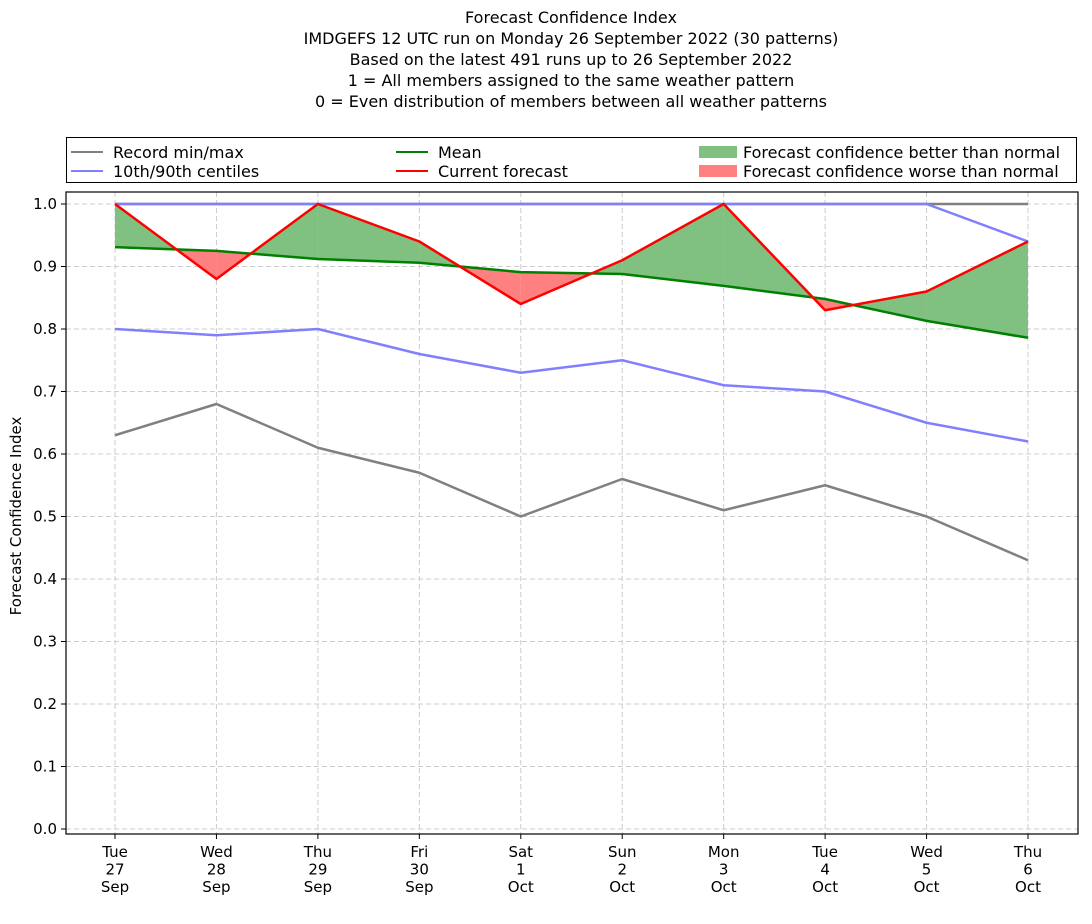 This screenshot has height=924, width=1092. What do you see at coordinates (419, 852) in the screenshot?
I see `x-tick-label-day: Fri` at bounding box center [419, 852].